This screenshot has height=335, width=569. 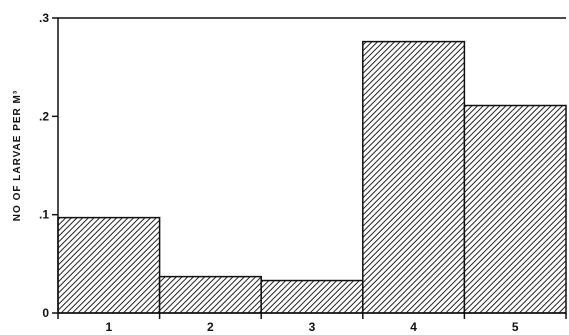 I want to click on y-axis-ticks: 0 .1 .2 .3, so click(x=48, y=165).